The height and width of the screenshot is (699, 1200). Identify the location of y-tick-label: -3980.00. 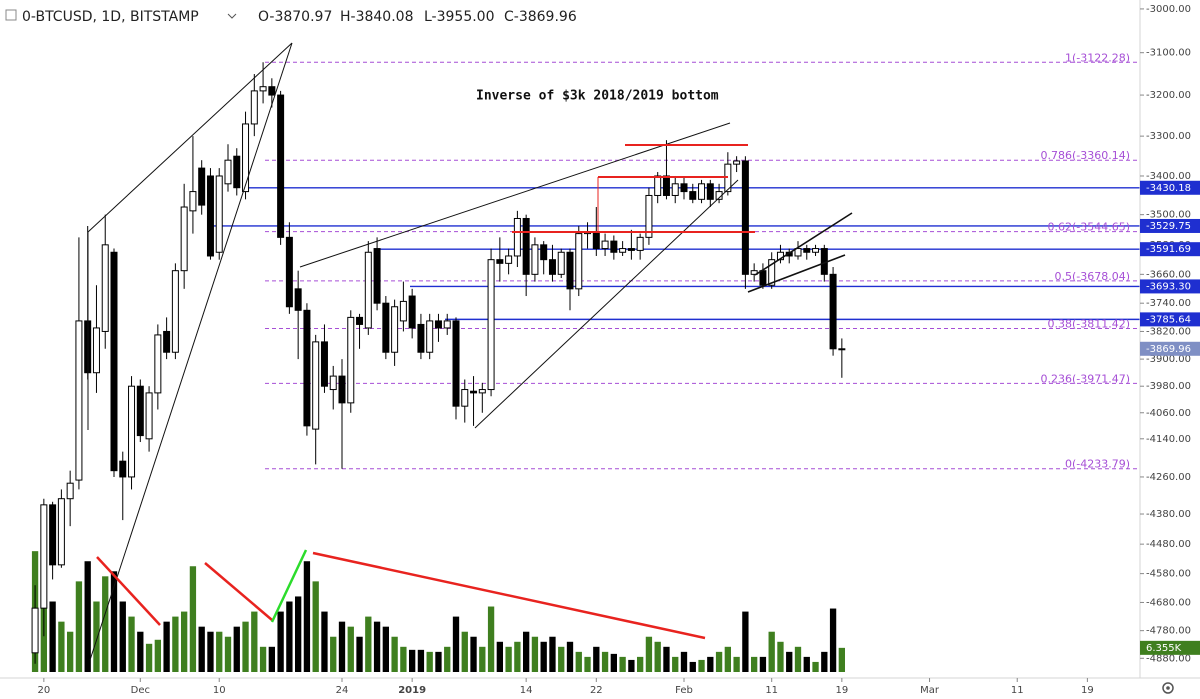
(1168, 386).